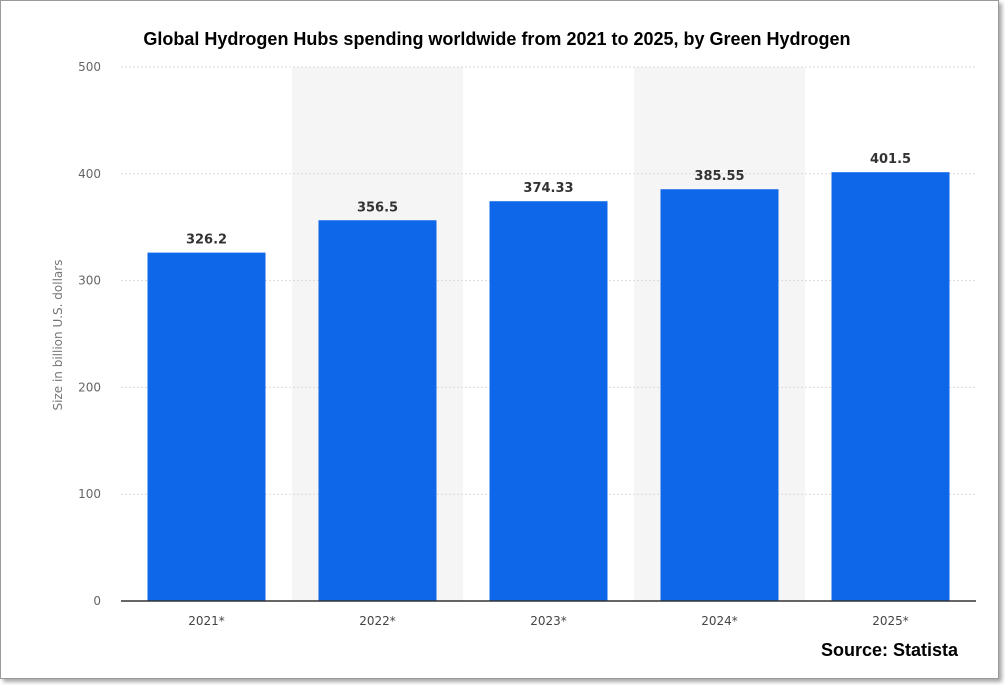 This screenshot has height=685, width=1005. Describe the element at coordinates (548, 401) in the screenshot. I see `bar-2023` at that location.